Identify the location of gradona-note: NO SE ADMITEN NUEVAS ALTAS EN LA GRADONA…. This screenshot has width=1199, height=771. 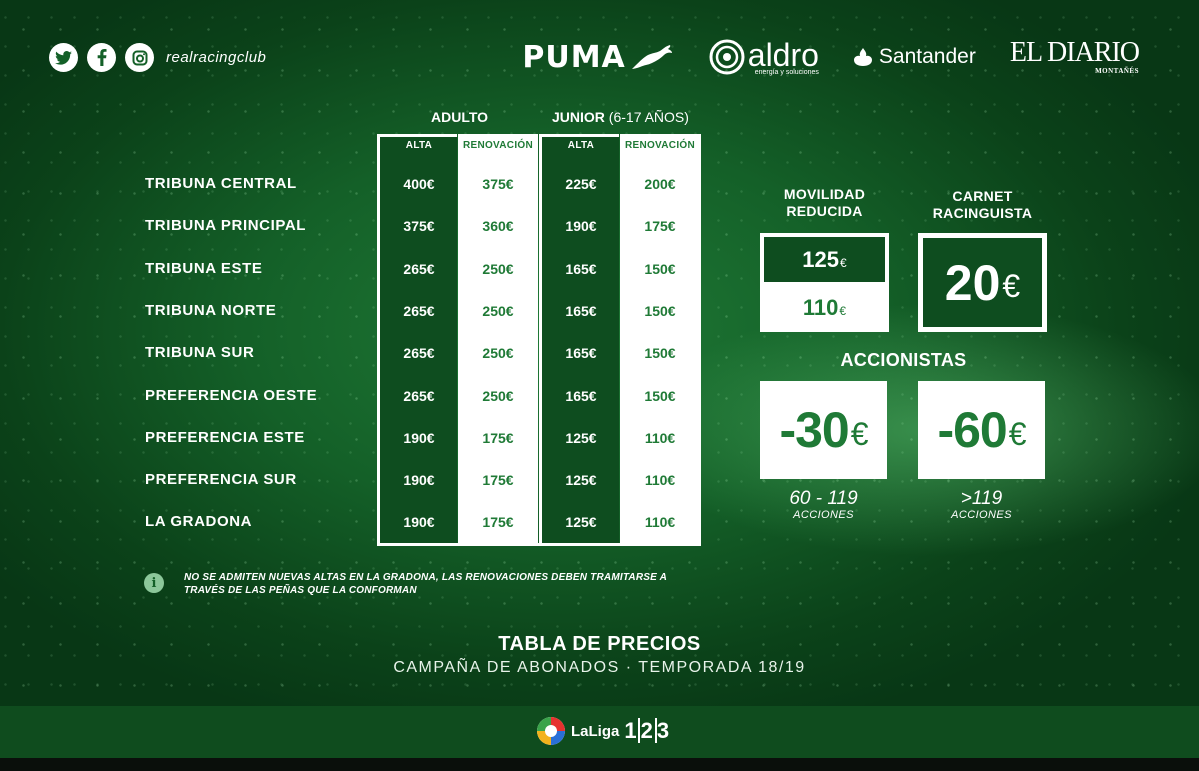
(425, 584).